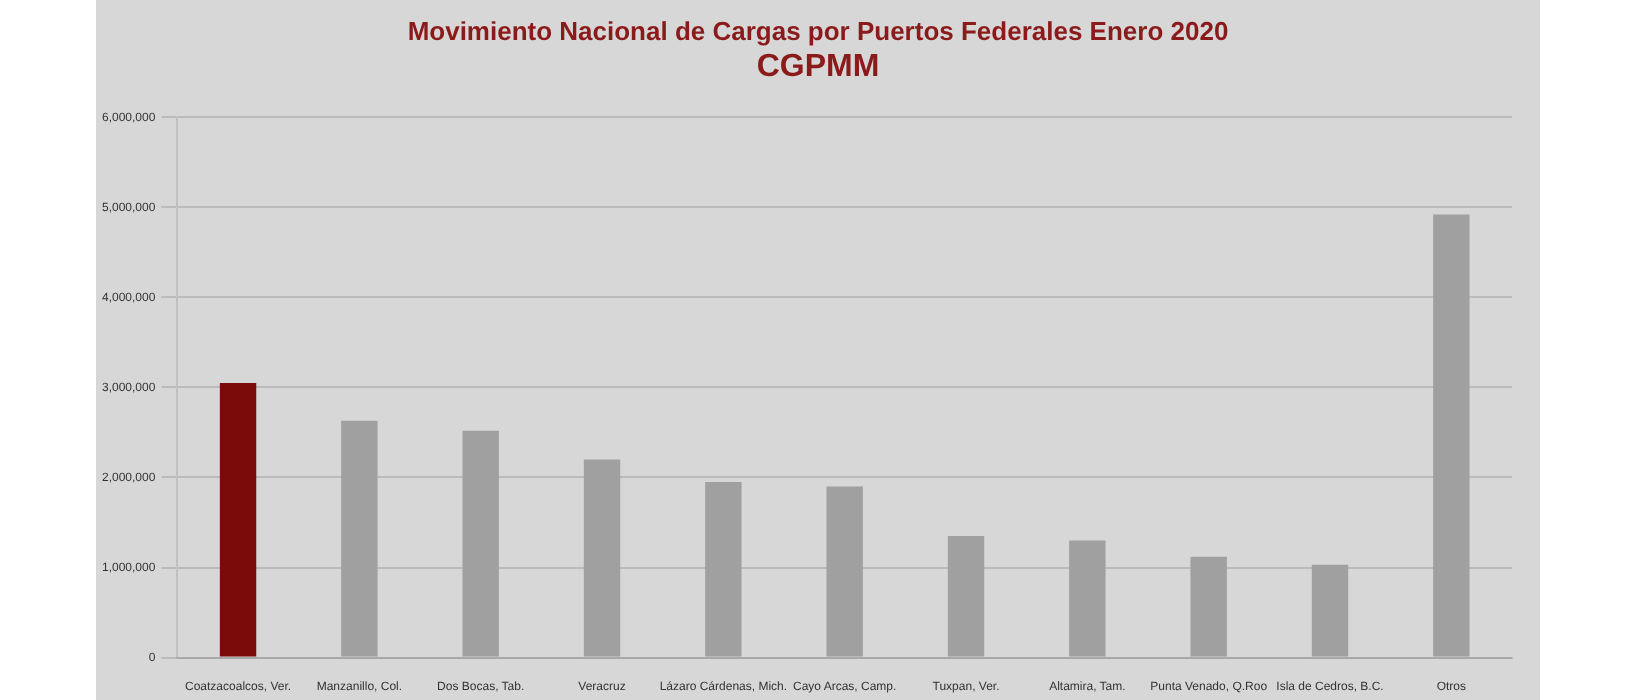 Image resolution: width=1646 pixels, height=700 pixels. I want to click on chart-title: Movimiento Nacional de Cargas por Puertos Federales Enero 2020, so click(818, 31).